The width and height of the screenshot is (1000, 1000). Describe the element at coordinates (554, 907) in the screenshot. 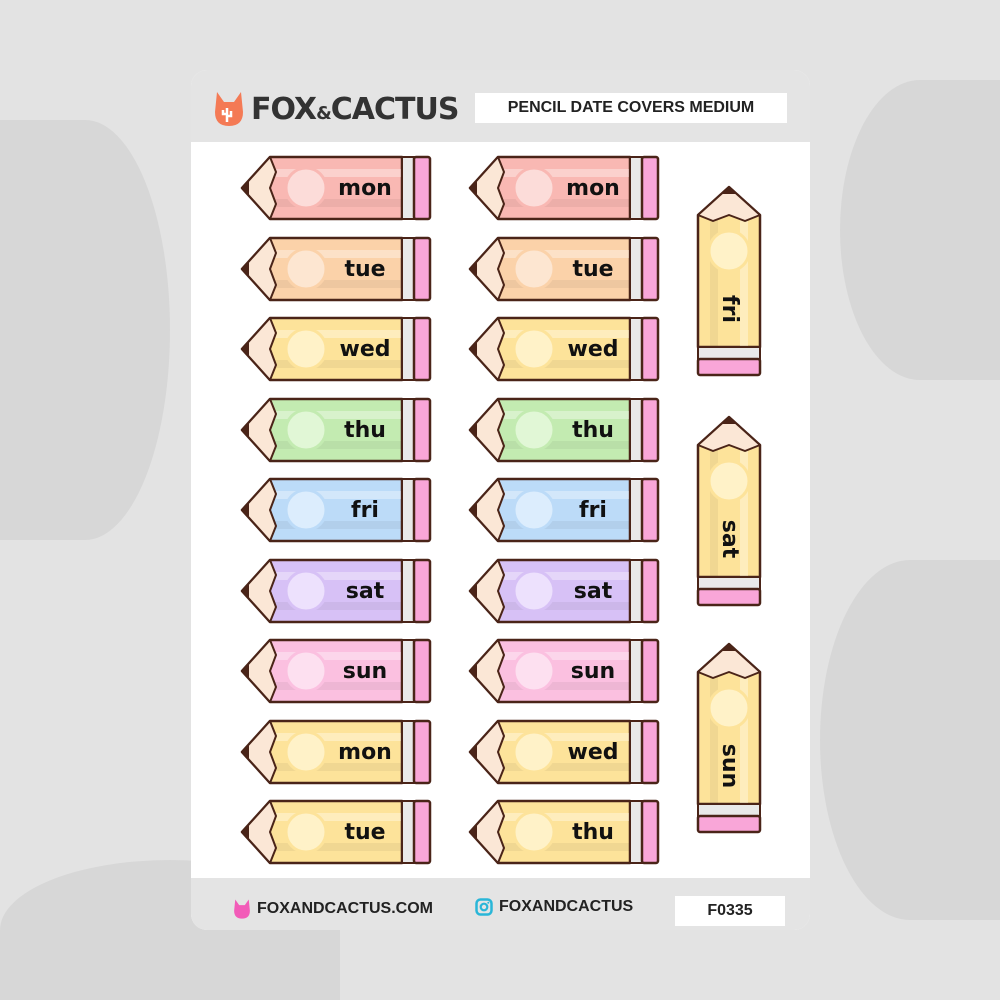

I see `instagram-link: FOXANDCACTUS` at that location.